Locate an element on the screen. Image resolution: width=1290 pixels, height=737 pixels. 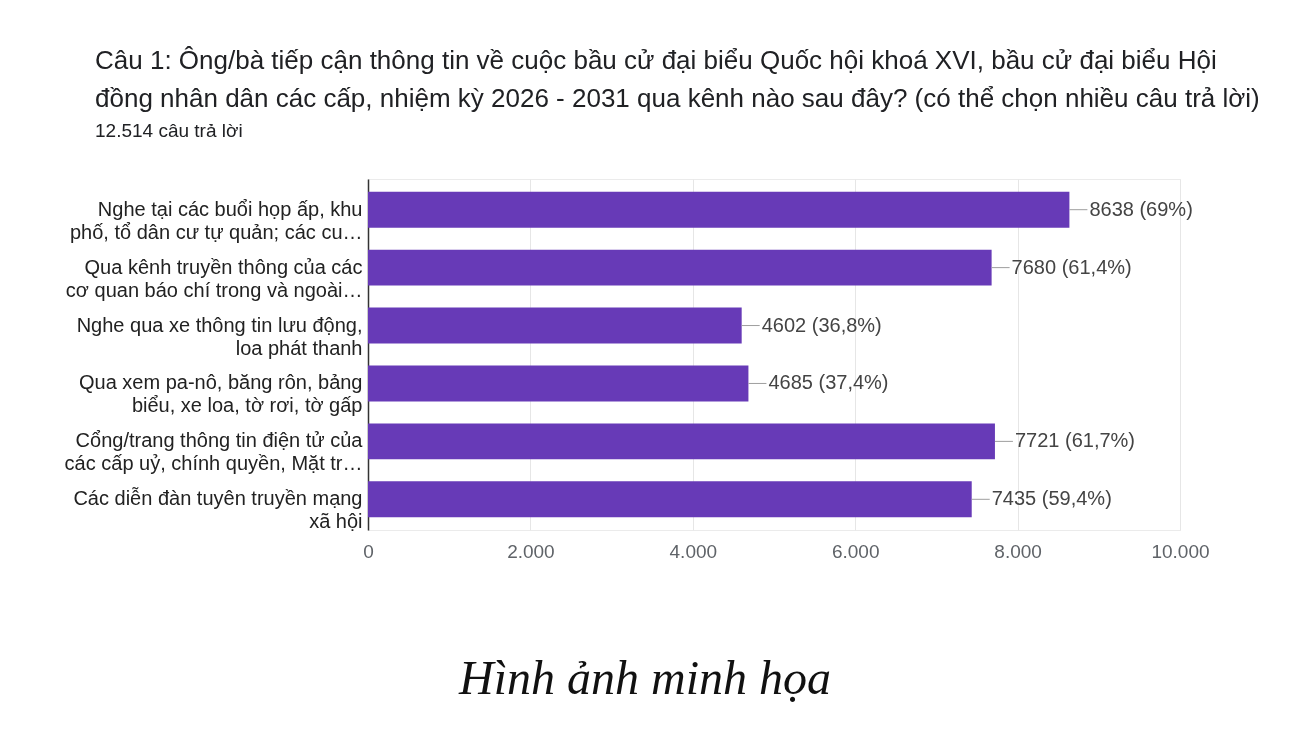
x-tick-label: 4.000 is located at coordinates (693, 551).